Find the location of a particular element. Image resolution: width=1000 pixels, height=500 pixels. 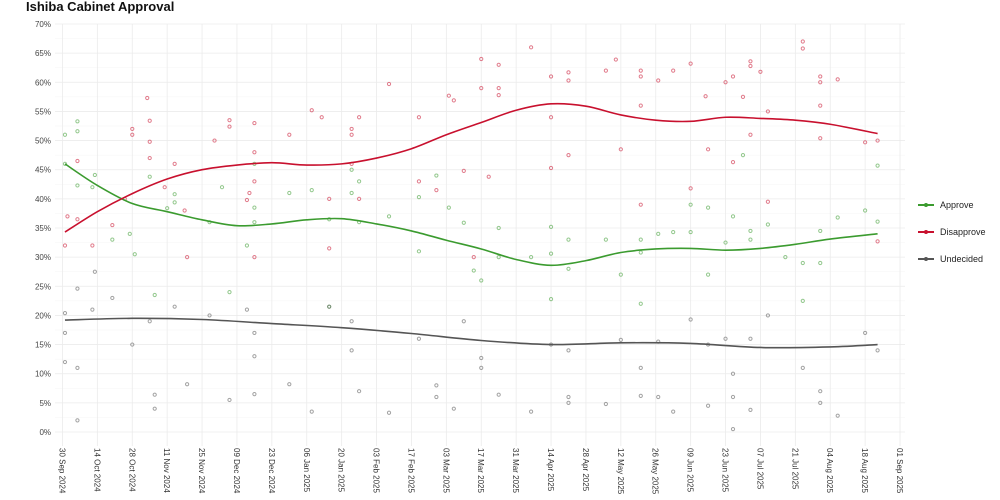

y-tick-label: 35% is located at coordinates (43, 228).